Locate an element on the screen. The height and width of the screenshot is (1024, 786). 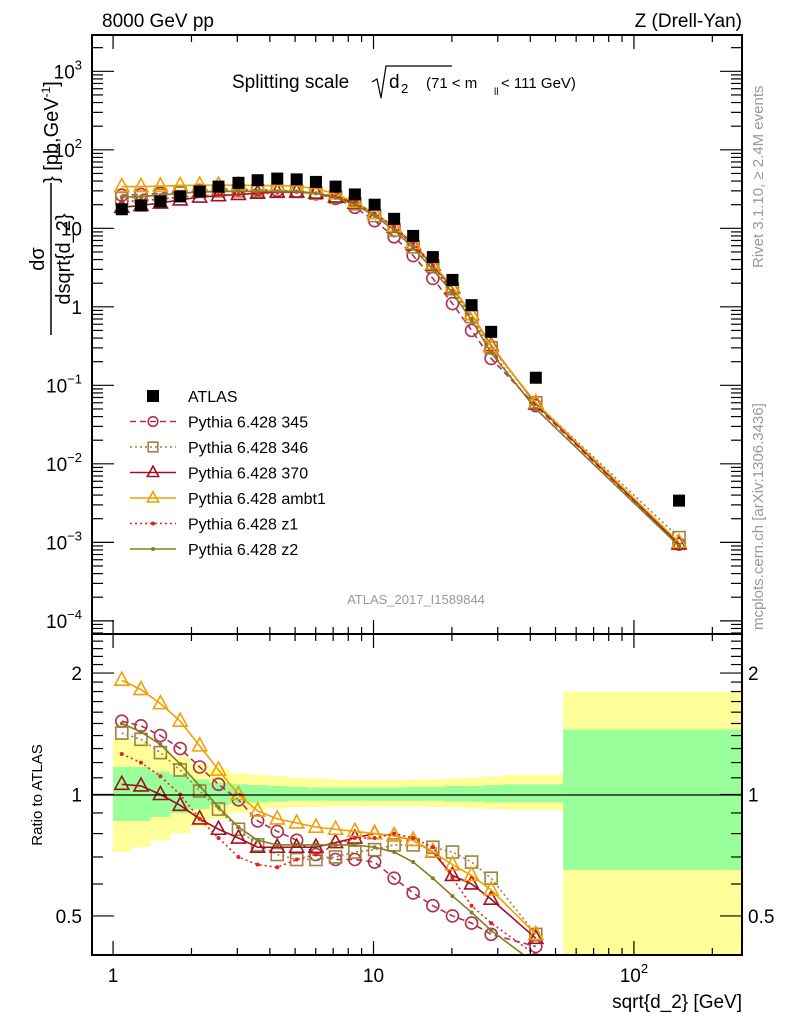
ratio-y-axis-label: Ratio to ATLAS is located at coordinates (37, 794).